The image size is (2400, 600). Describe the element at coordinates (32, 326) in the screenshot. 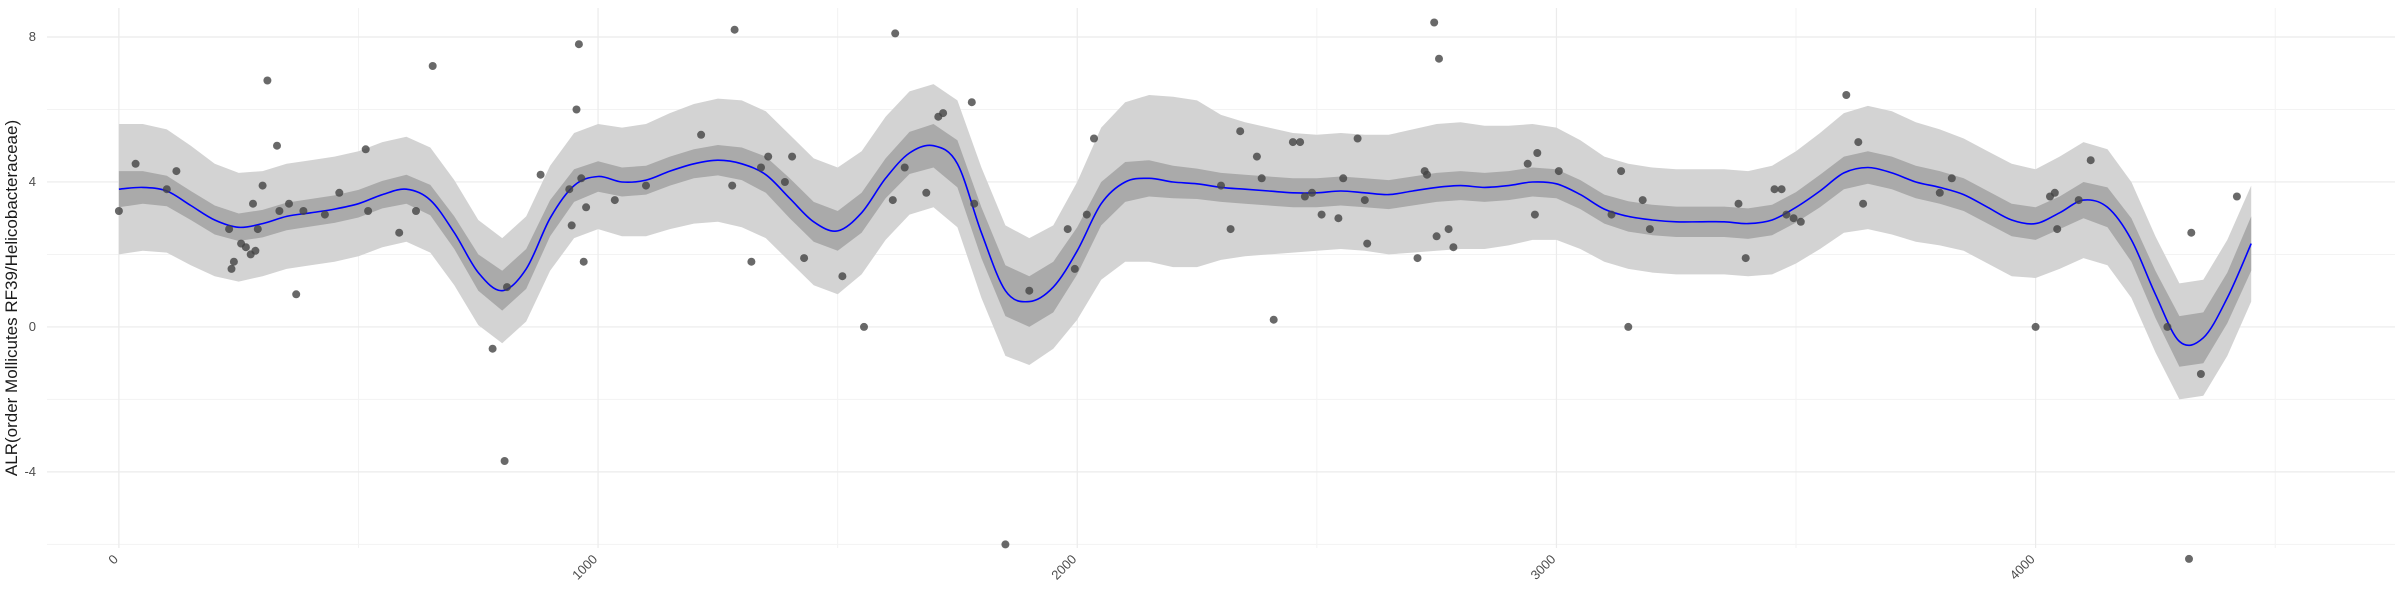

I see `y-tick-label: 0` at that location.